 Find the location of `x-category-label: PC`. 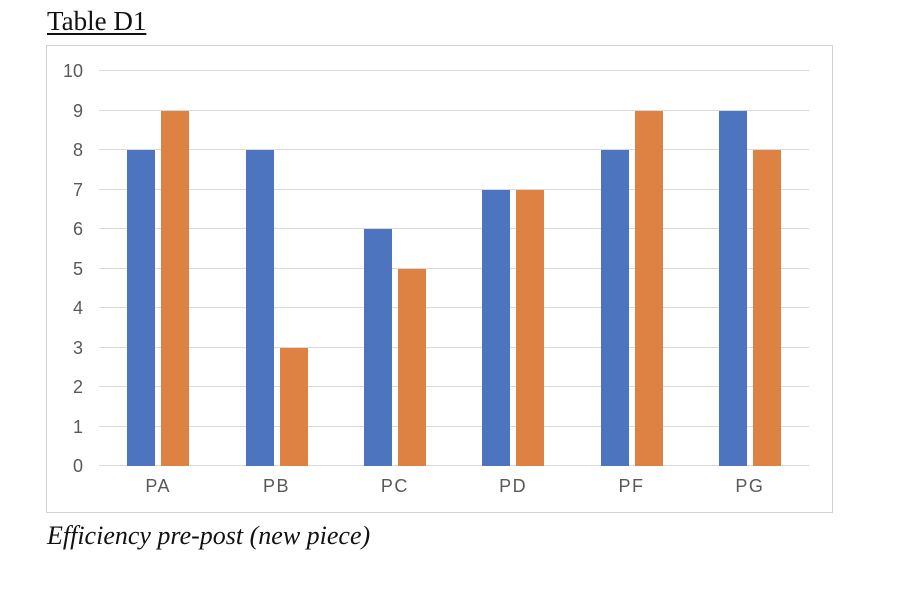

x-category-label: PC is located at coordinates (394, 486).